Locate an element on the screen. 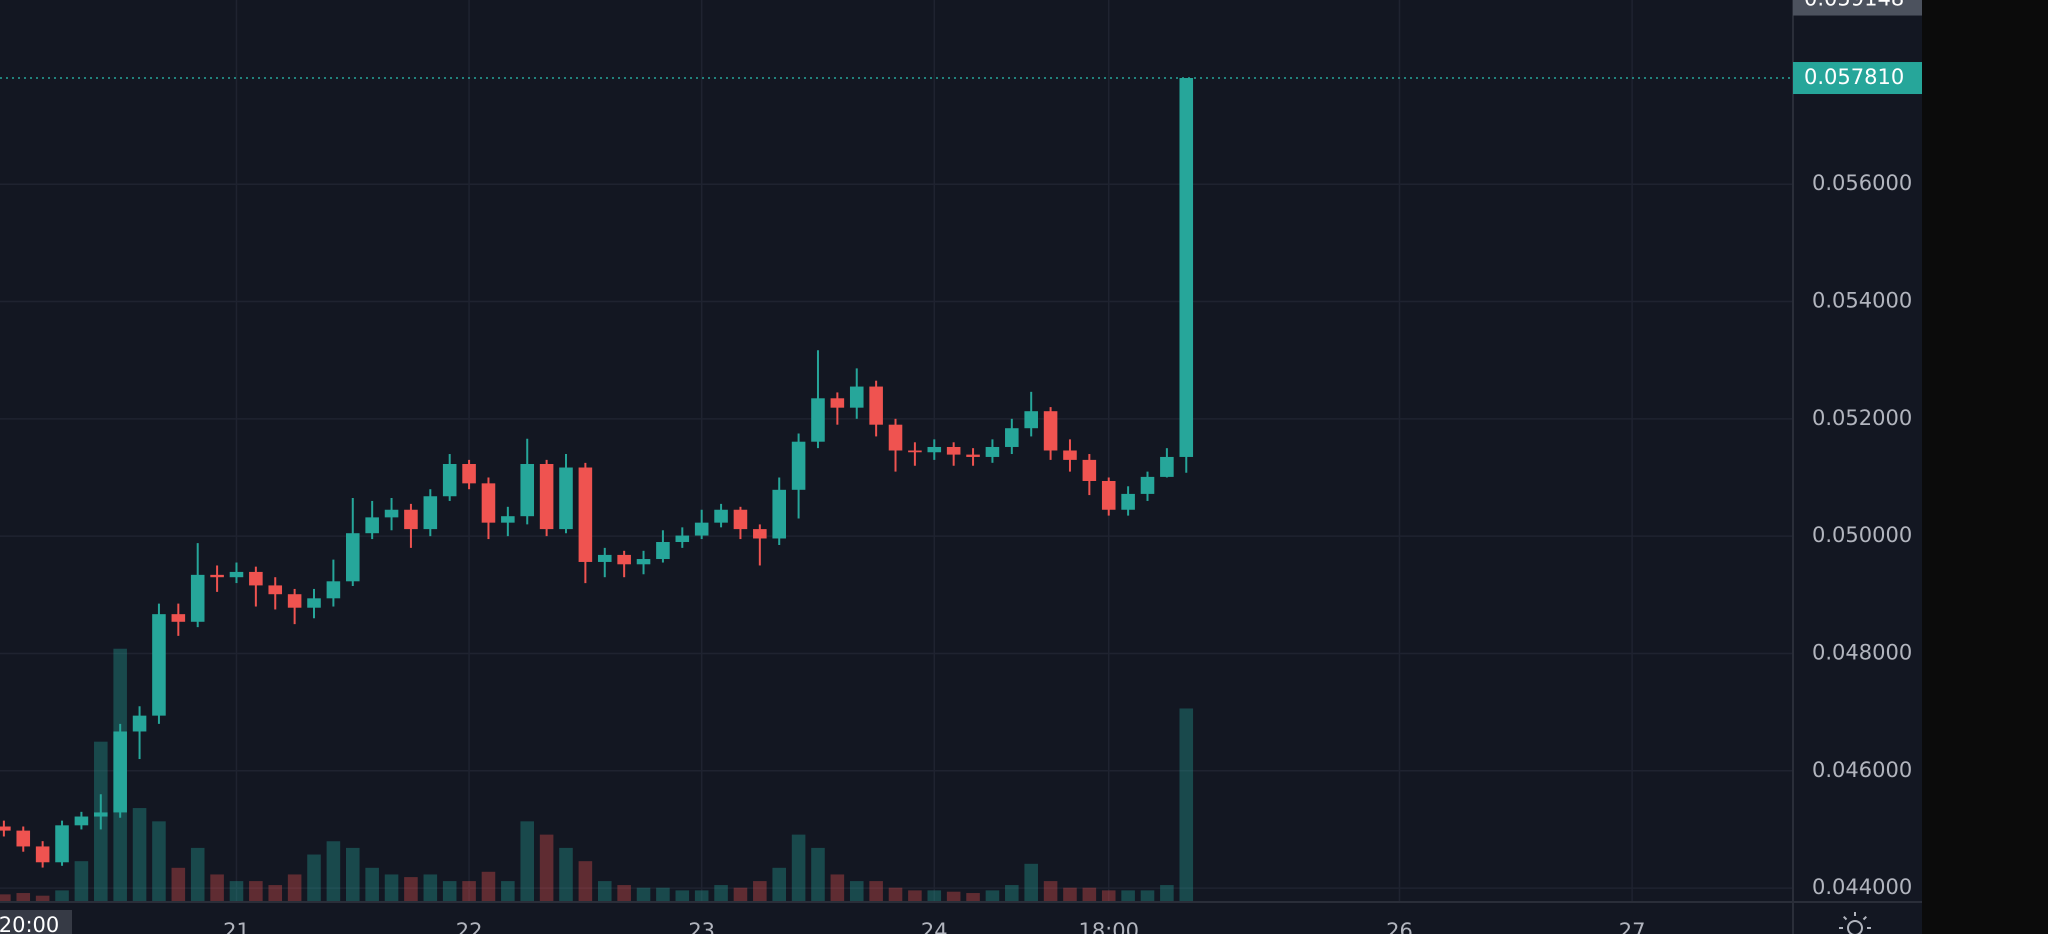 The image size is (2048, 934). y-tick-label: 0.052000 is located at coordinates (1862, 418).